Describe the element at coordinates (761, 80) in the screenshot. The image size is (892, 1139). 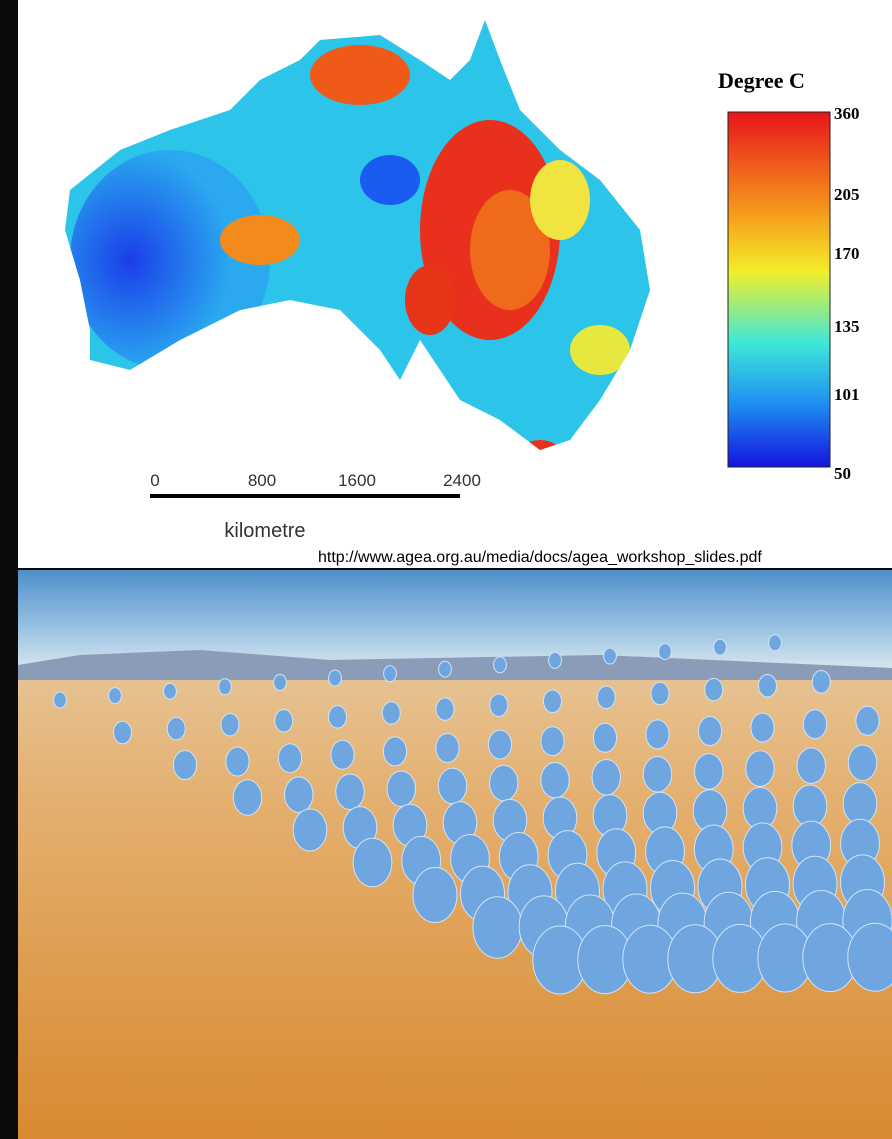
I see `legend-title: Degree C` at that location.